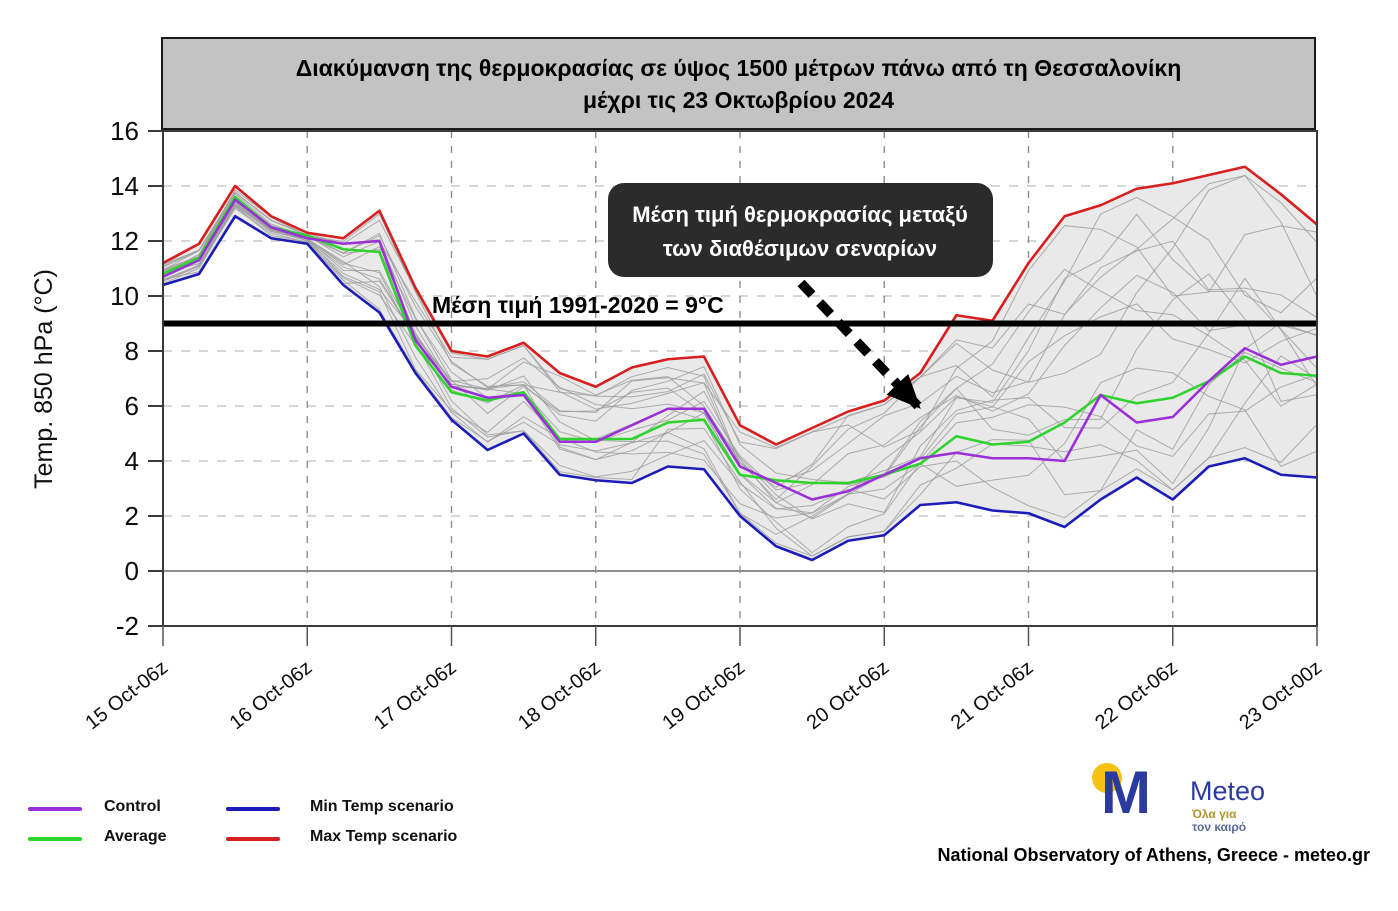  What do you see at coordinates (132, 806) in the screenshot?
I see `legend-label-control: Control` at bounding box center [132, 806].